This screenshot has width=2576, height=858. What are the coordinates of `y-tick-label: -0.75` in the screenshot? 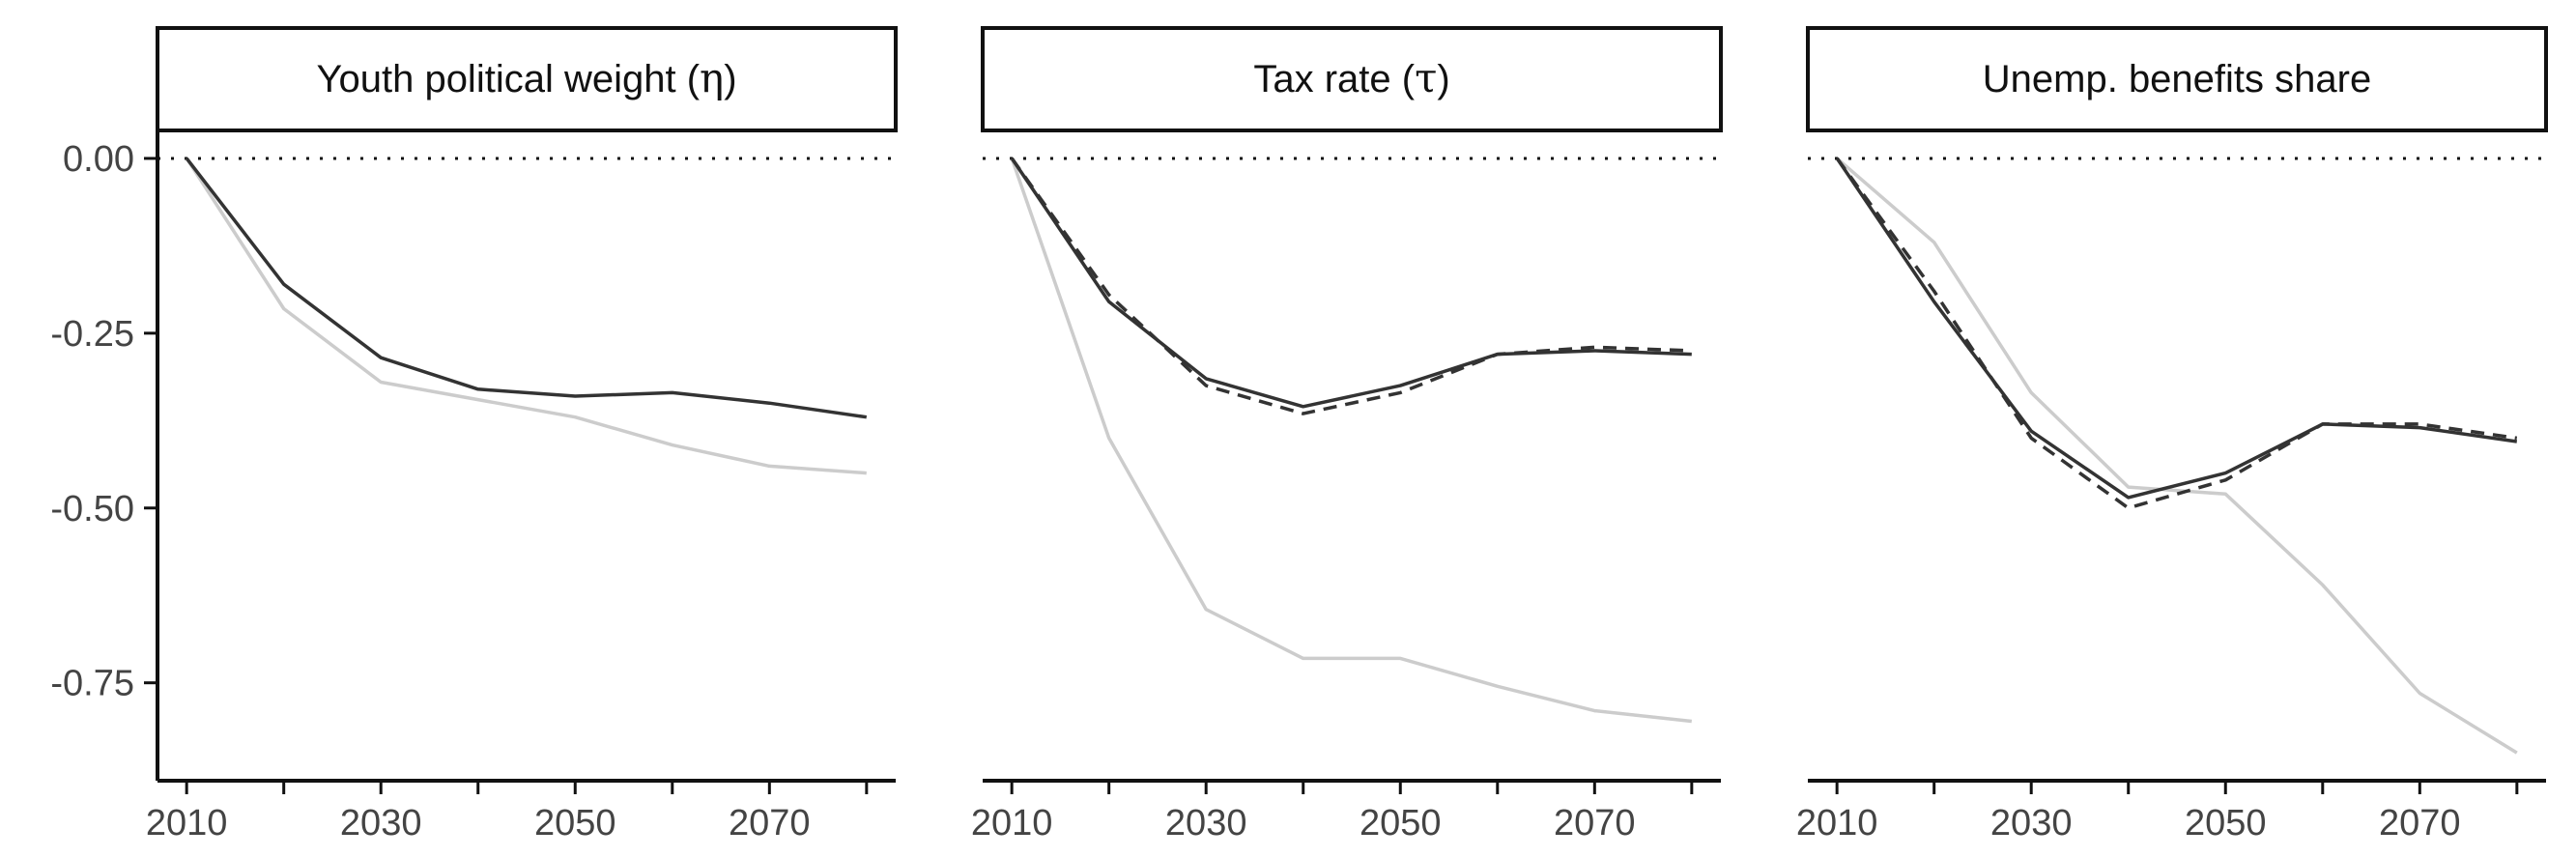 It's located at (92, 684).